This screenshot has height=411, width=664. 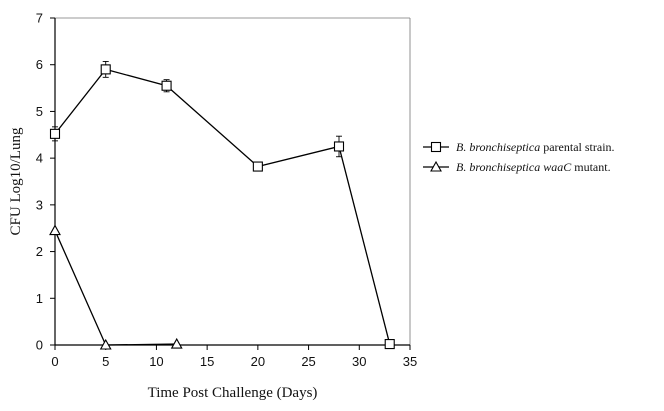 I want to click on y-tick-label: 4, so click(x=39, y=158).